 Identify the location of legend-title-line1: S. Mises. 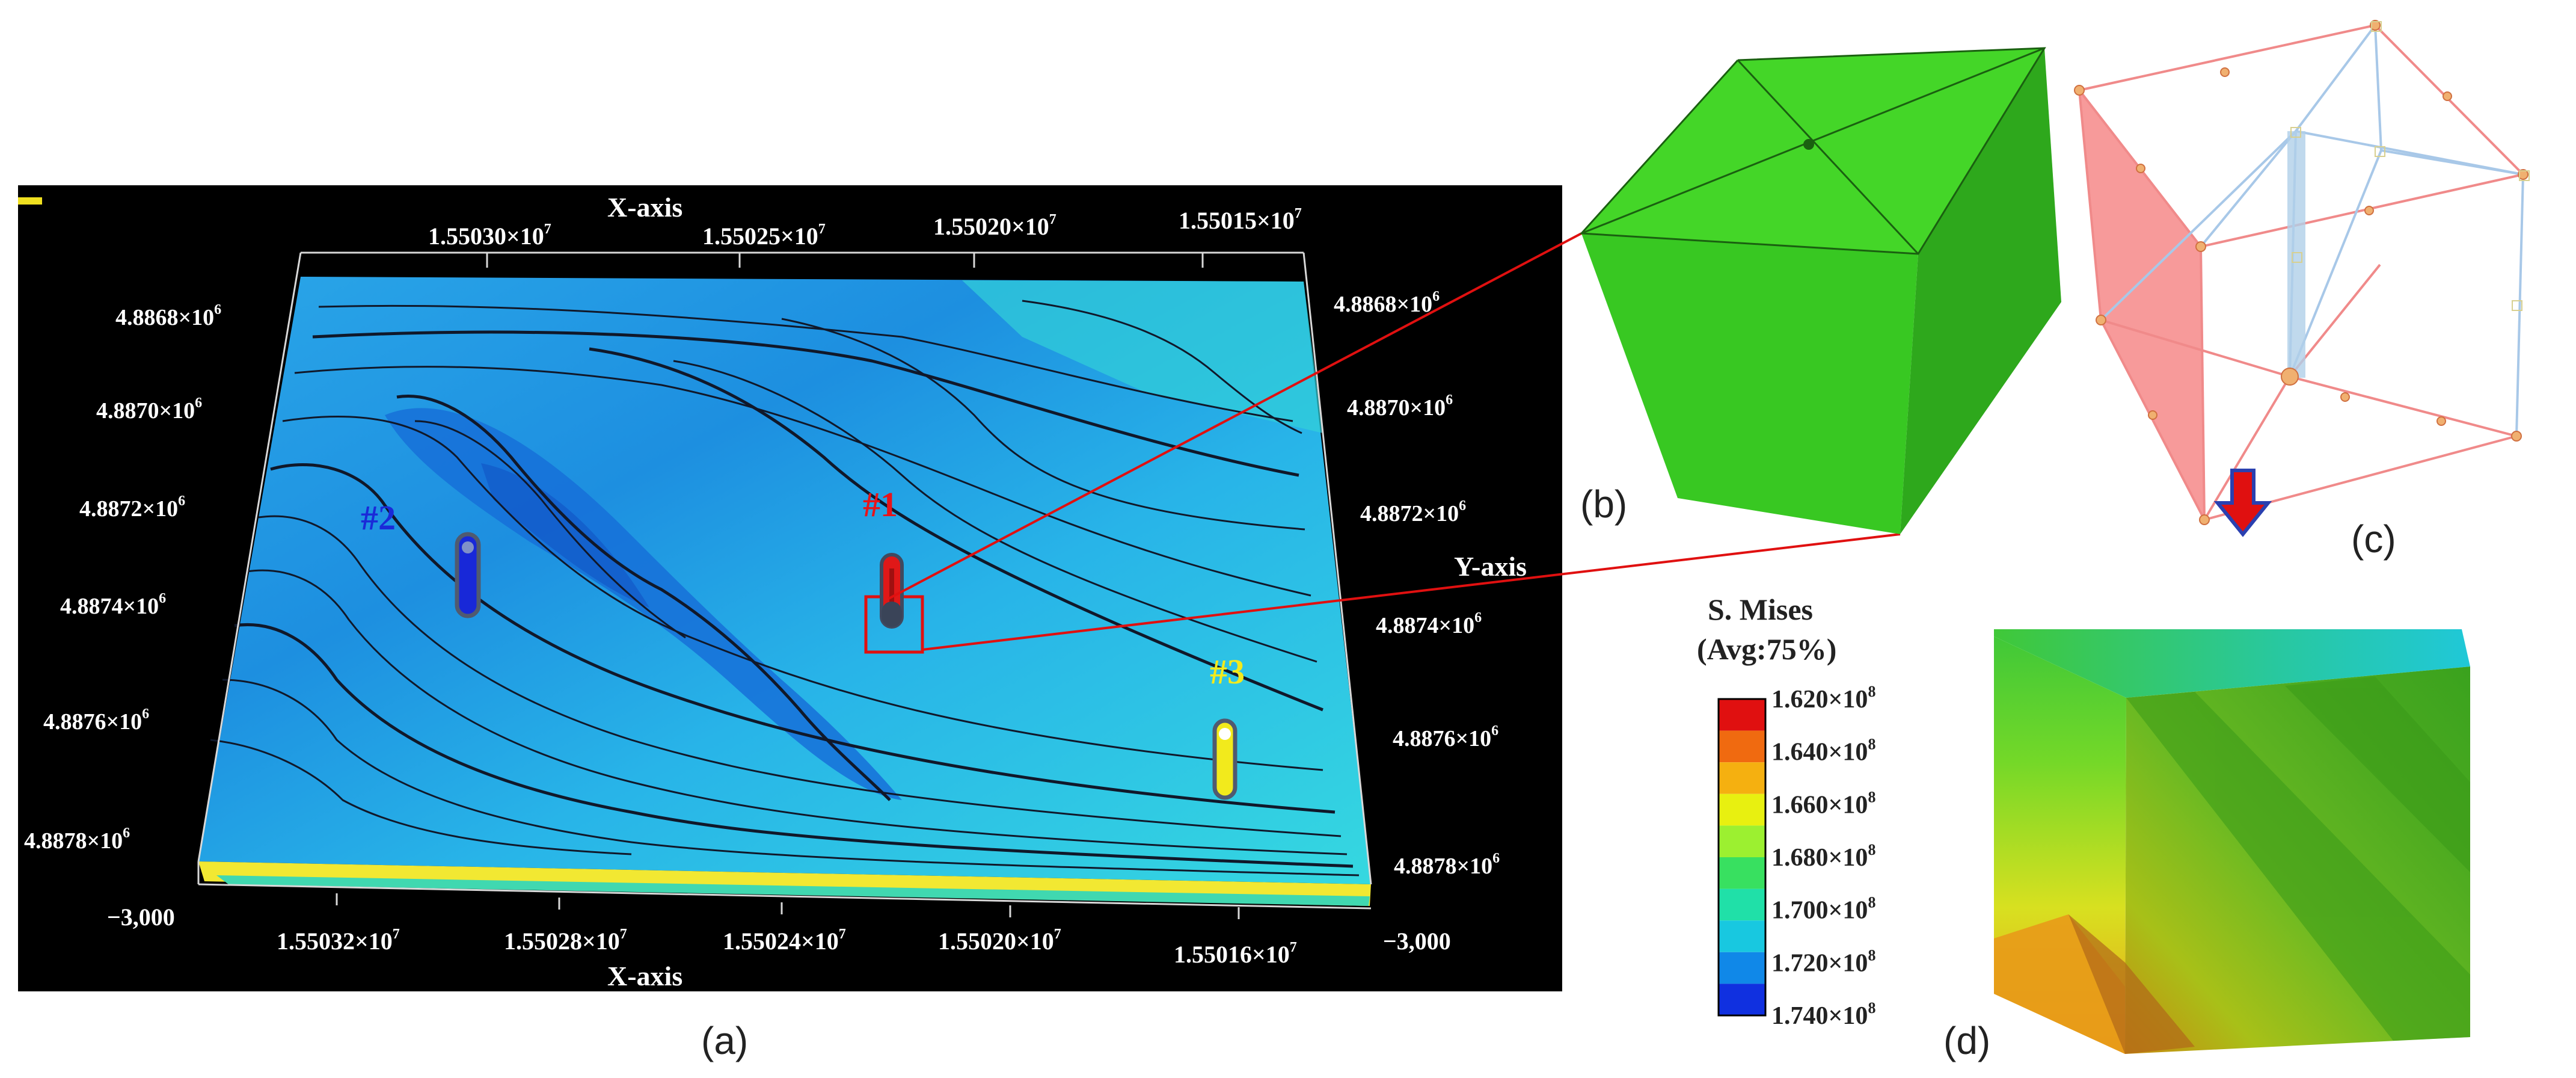
(1760, 609).